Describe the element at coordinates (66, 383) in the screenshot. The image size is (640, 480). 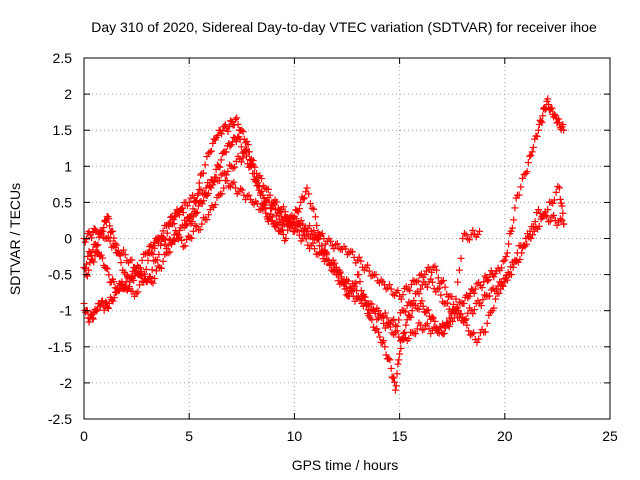
I see `y-tick-label: -2` at that location.